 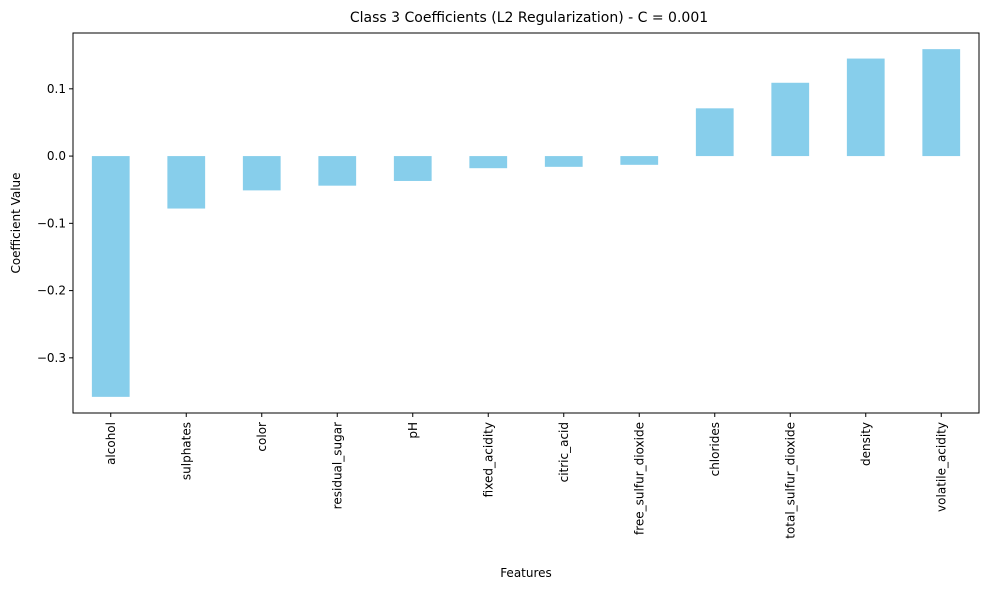 I want to click on x-tick-label: density, so click(x=866, y=444).